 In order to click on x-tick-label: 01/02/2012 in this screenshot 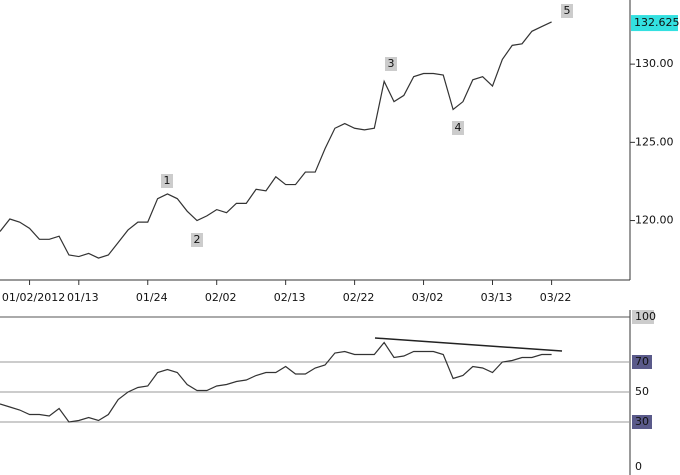, I will do `click(33, 297)`.